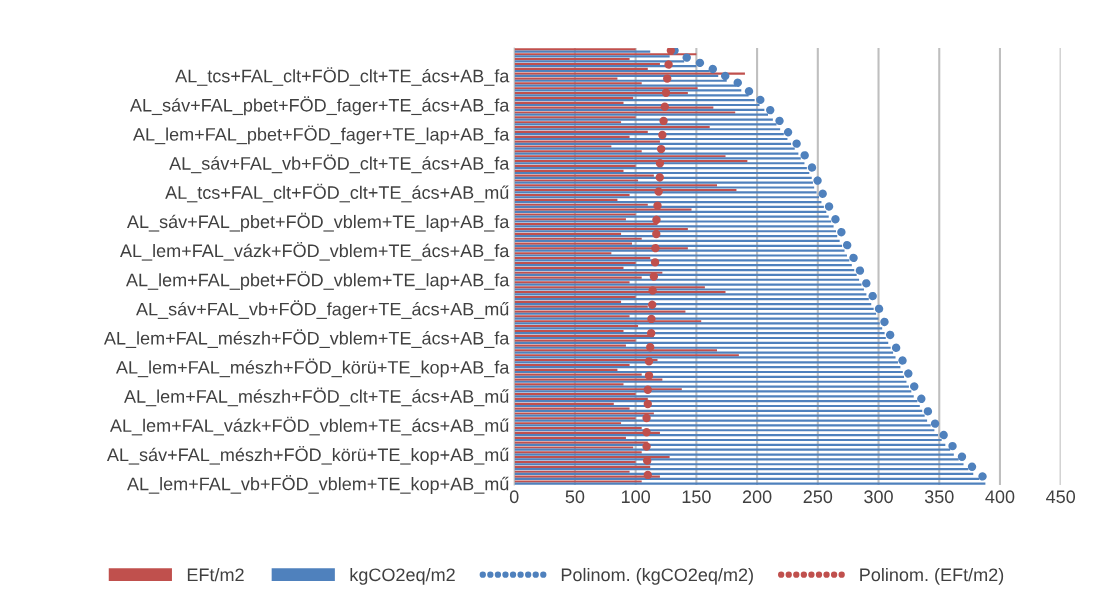 The width and height of the screenshot is (1113, 601). I want to click on y-tick-label: AL_lem+FAL_mészh+FÖD_vblem+TE_ács+AB_fa, so click(306, 338).